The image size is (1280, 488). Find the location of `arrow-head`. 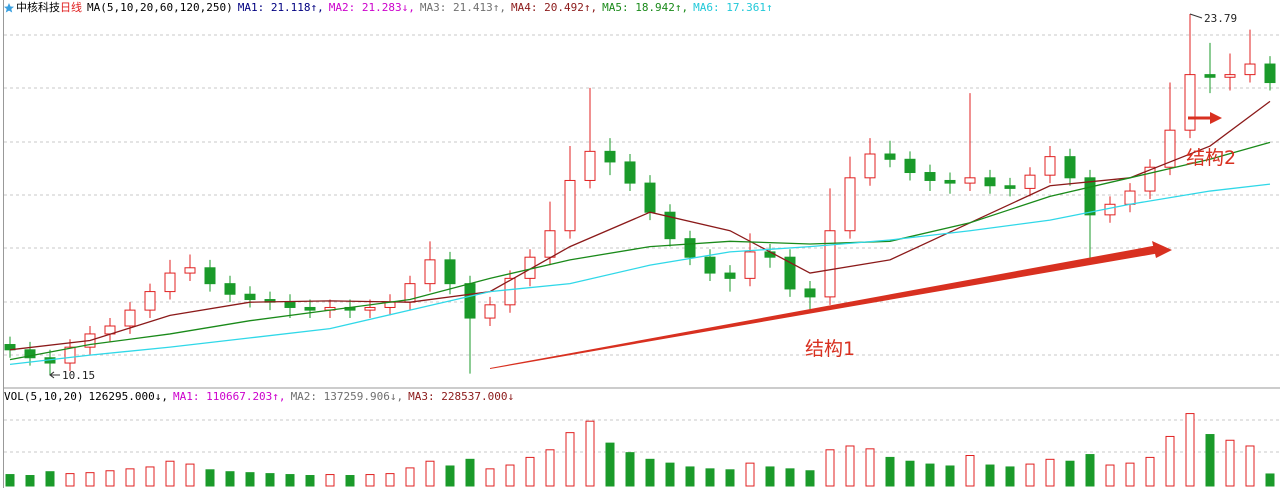

arrow-head is located at coordinates (1162, 249).